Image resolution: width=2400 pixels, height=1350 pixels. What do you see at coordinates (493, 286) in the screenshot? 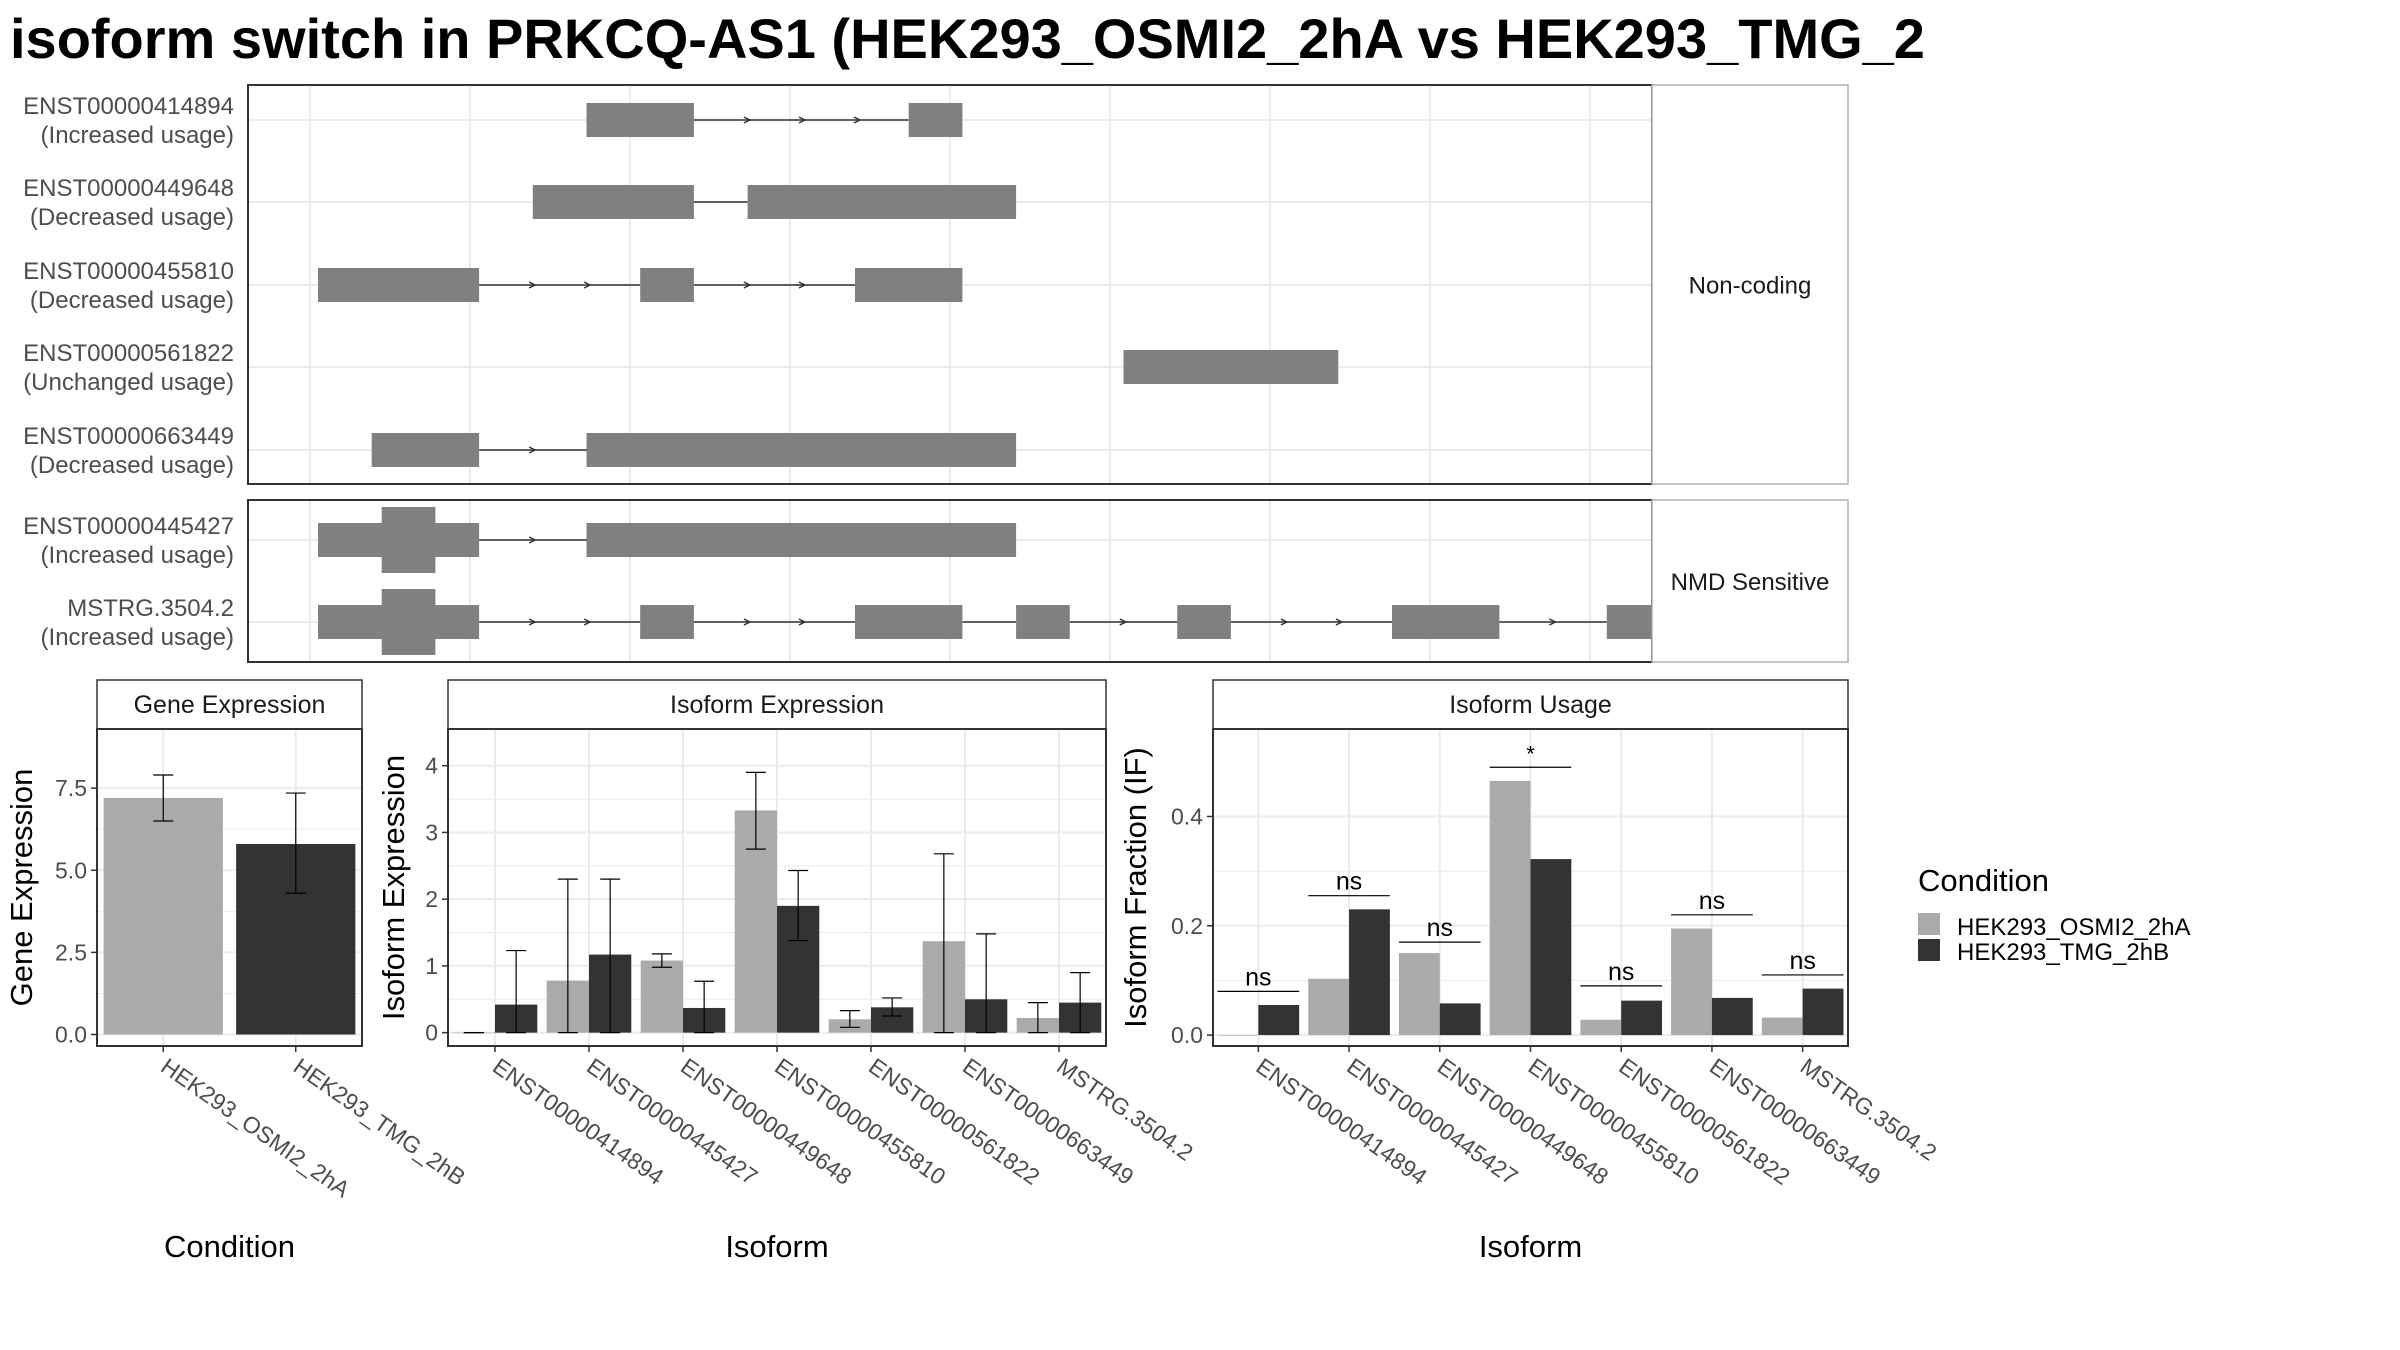
I see `transcript-ENST00000455810: ENST00000455810(Decreased usage)` at bounding box center [493, 286].